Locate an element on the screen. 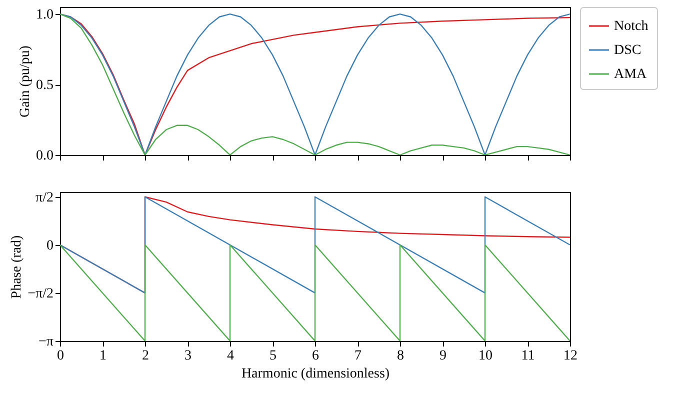  x-tick-label: 12 is located at coordinates (571, 356).